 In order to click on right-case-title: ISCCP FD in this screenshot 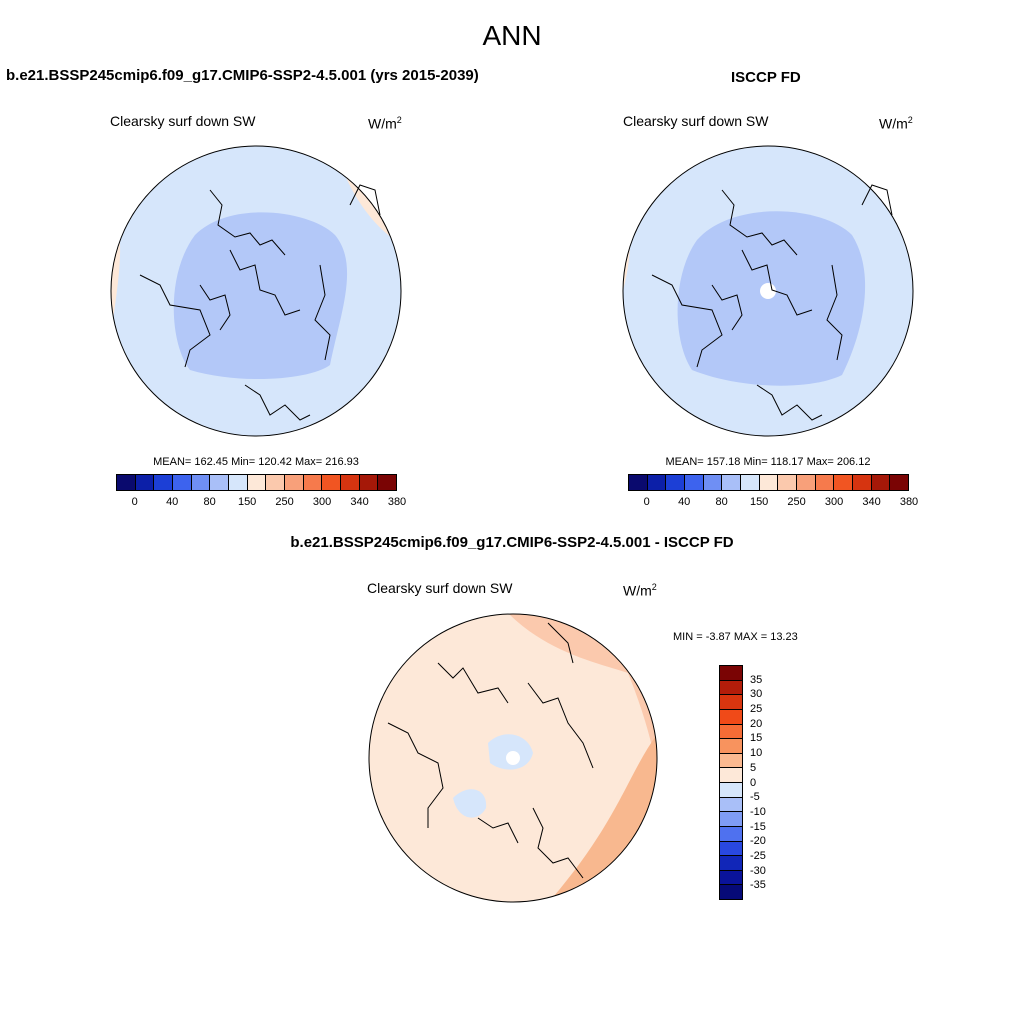, I will do `click(766, 77)`.